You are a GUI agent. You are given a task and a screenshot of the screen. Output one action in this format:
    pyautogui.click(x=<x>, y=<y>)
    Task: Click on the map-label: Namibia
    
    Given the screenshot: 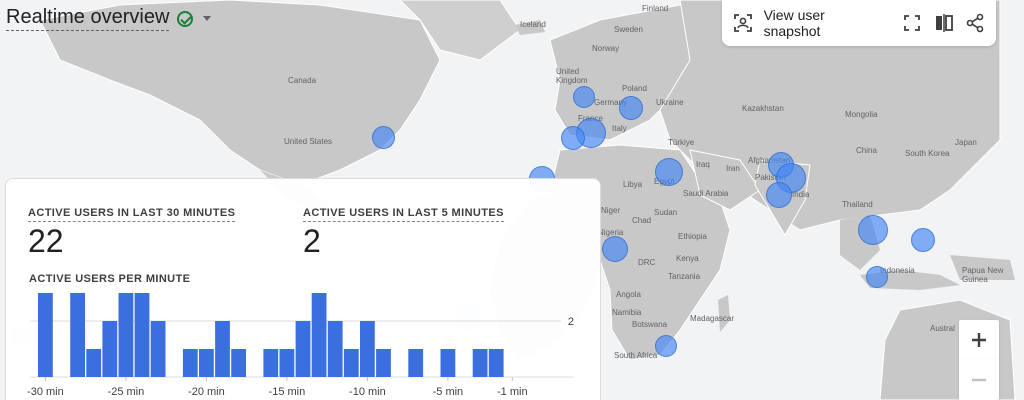 What is the action you would take?
    pyautogui.click(x=627, y=312)
    